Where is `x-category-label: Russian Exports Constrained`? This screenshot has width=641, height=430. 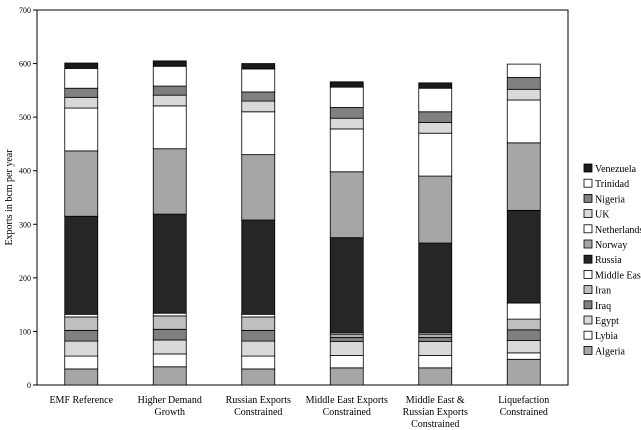 x-category-label: Russian Exports Constrained is located at coordinates (258, 406).